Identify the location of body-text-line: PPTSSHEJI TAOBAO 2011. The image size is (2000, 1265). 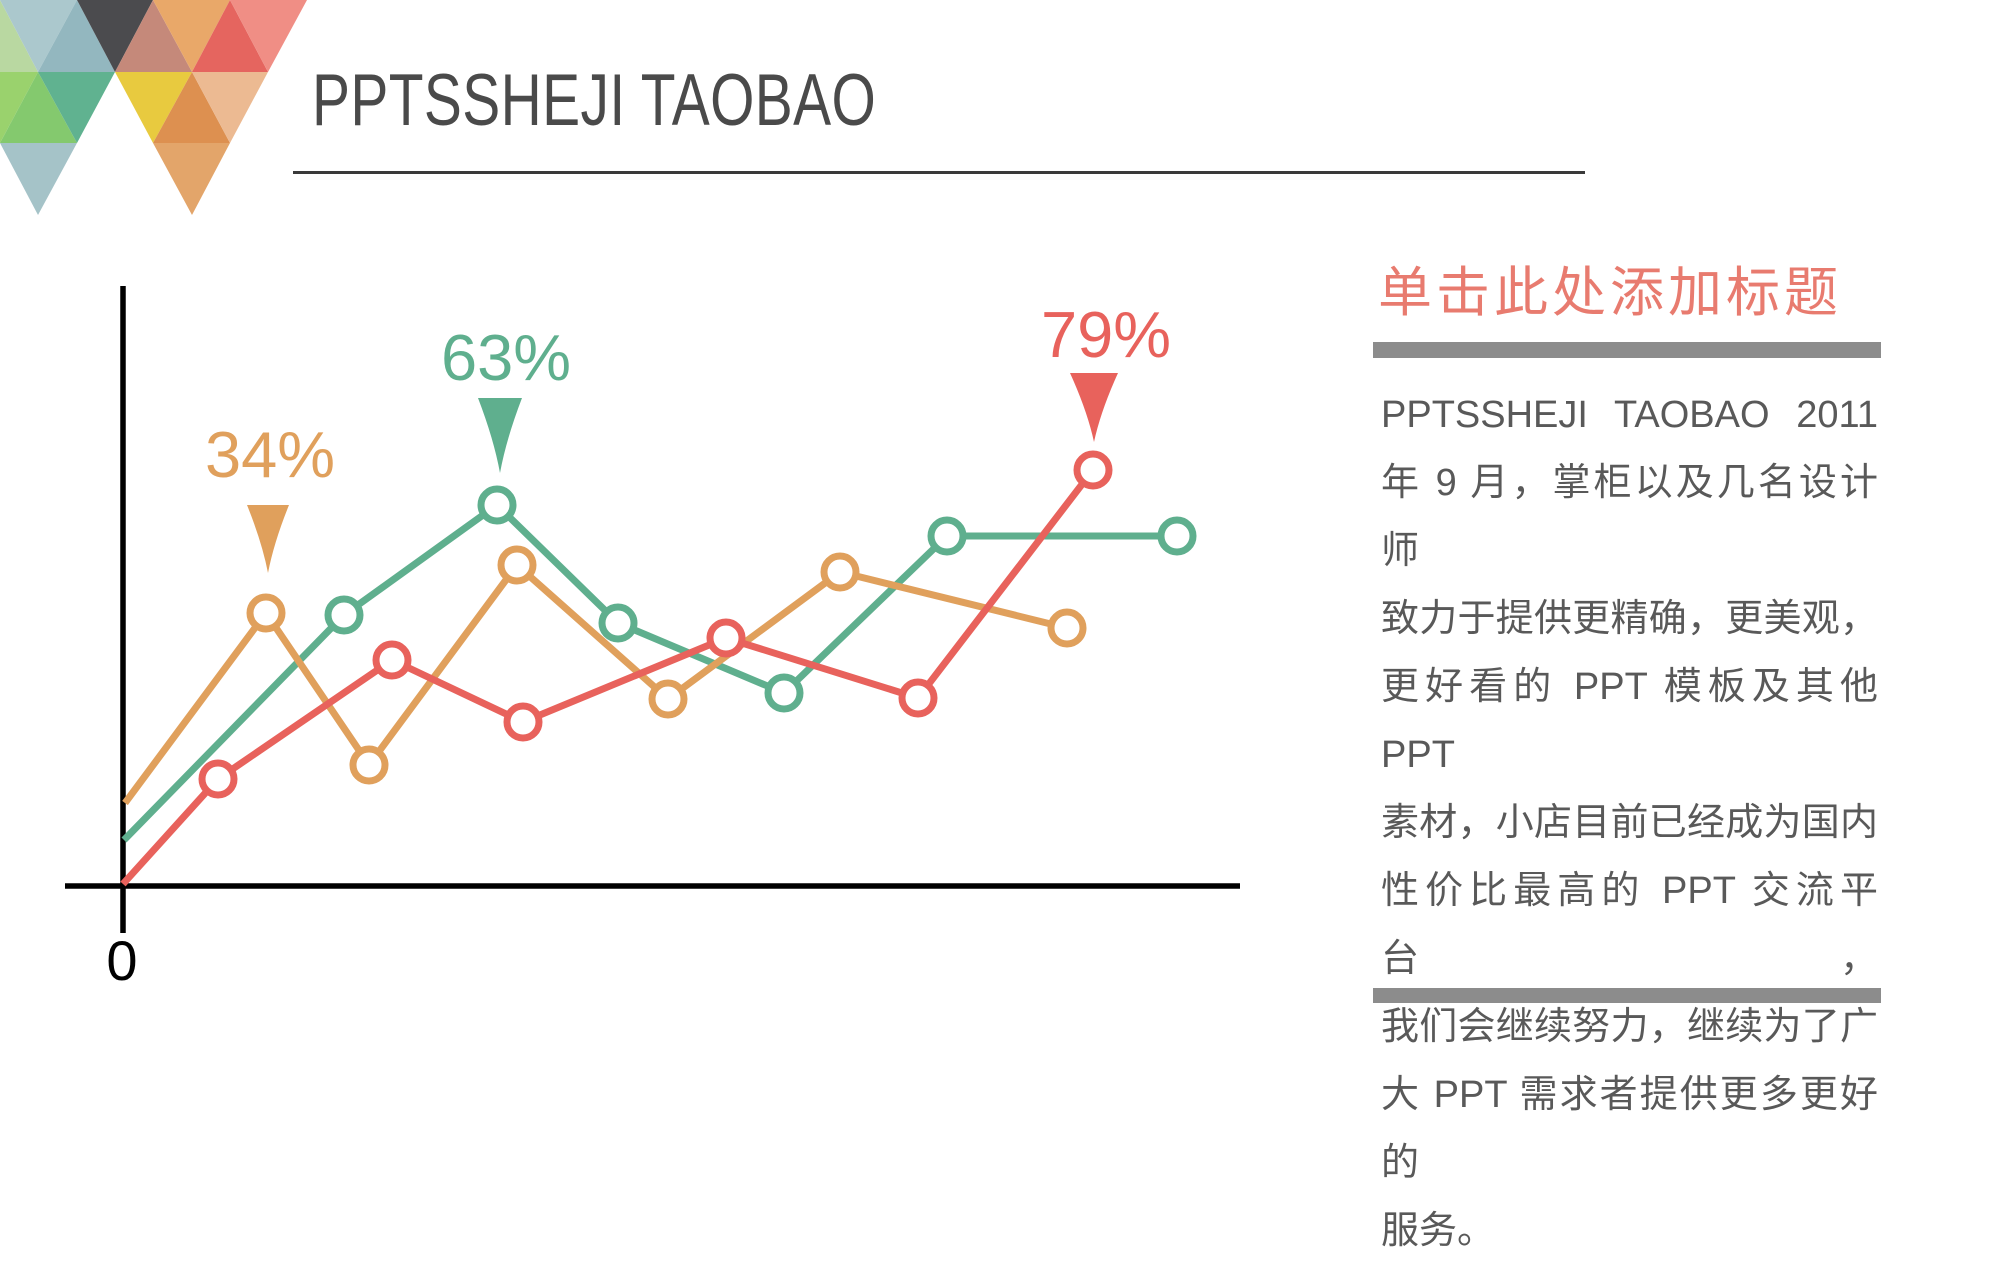
(1629, 415).